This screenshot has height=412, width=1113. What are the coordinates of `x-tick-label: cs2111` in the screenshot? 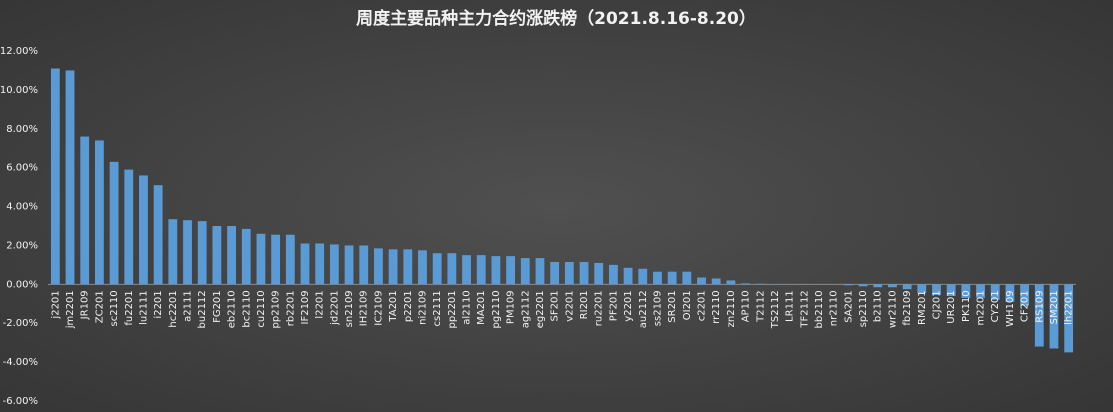 It's located at (437, 308).